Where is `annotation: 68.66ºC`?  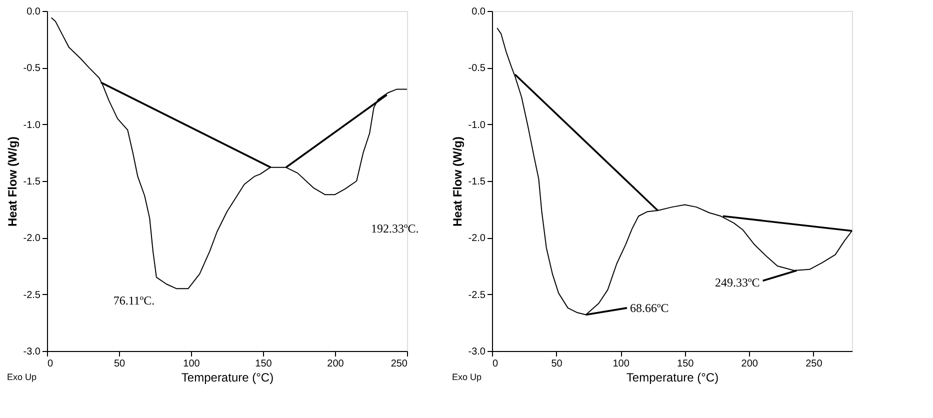 annotation: 68.66ºC is located at coordinates (649, 307).